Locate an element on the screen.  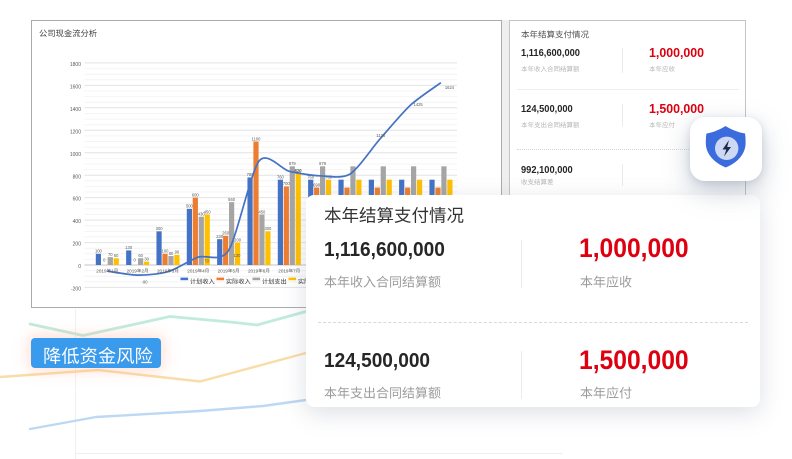
svg-text: 2 is located at coordinates (142, 270).